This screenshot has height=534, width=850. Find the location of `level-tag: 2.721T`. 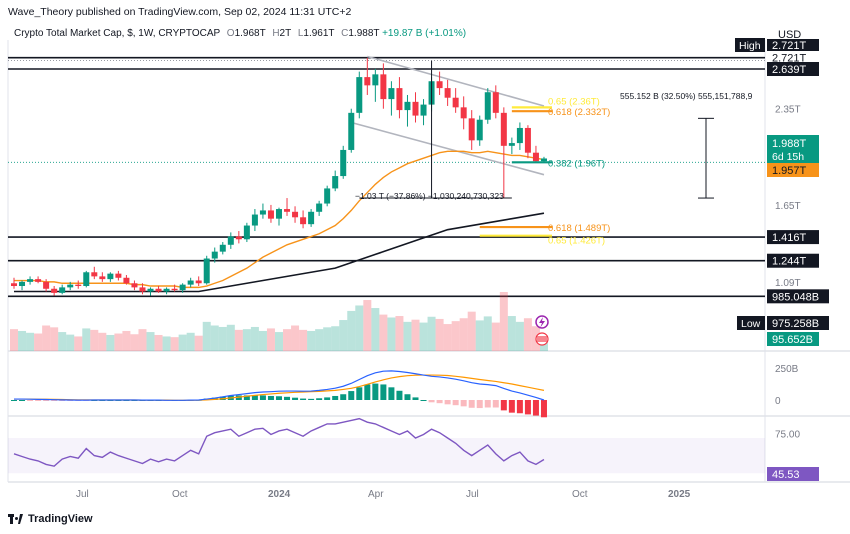

level-tag: 2.721T is located at coordinates (789, 59).